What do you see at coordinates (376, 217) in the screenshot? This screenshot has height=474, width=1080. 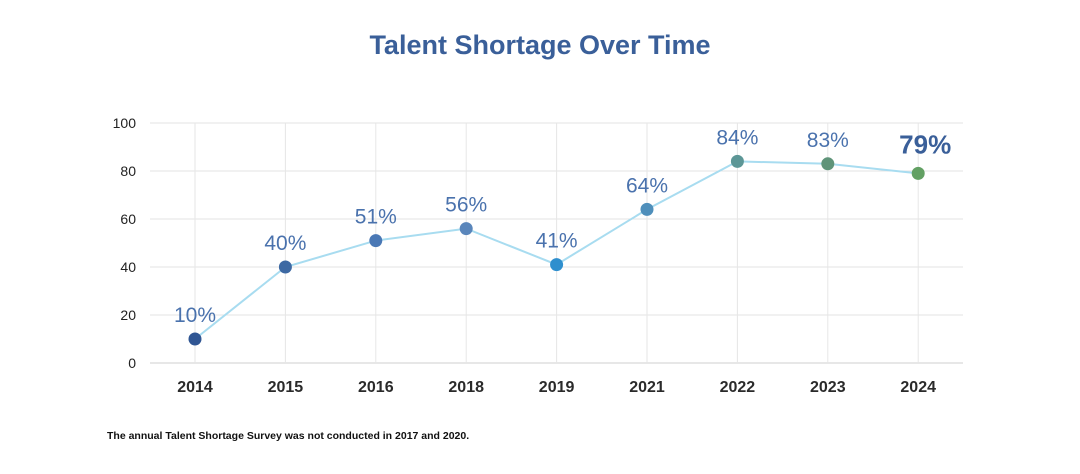 I see `data-label: 51%` at bounding box center [376, 217].